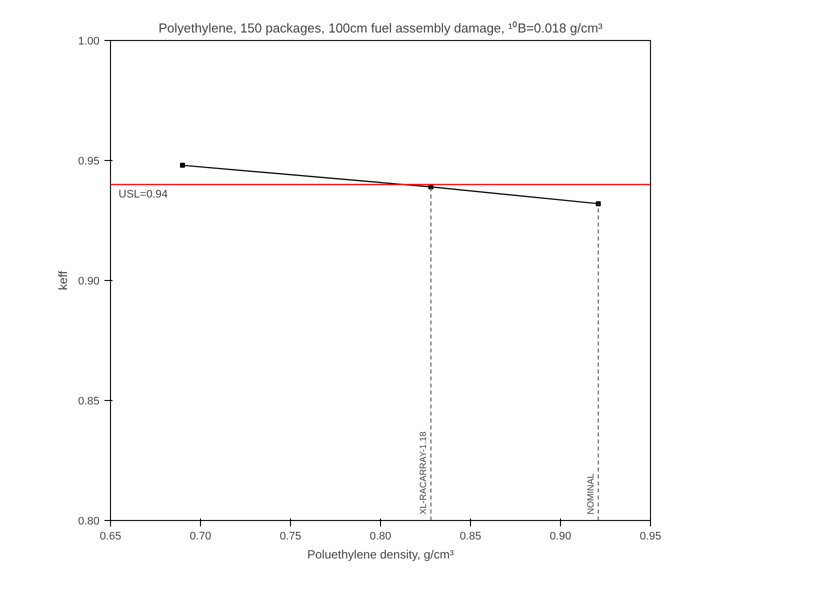 This screenshot has width=820, height=601. What do you see at coordinates (89, 282) in the screenshot?
I see `y-tick-label: 0.90` at bounding box center [89, 282].